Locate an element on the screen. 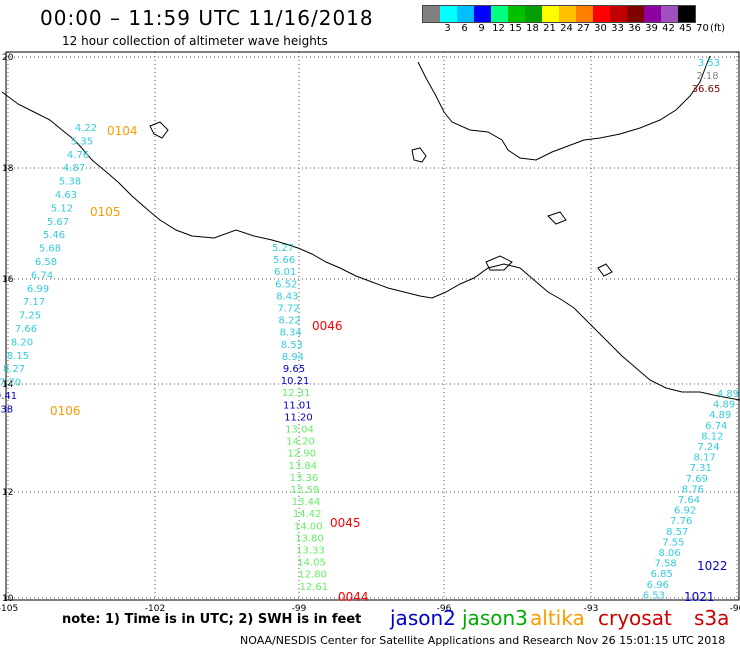  y-tick-label: 12 is located at coordinates (7, 493).